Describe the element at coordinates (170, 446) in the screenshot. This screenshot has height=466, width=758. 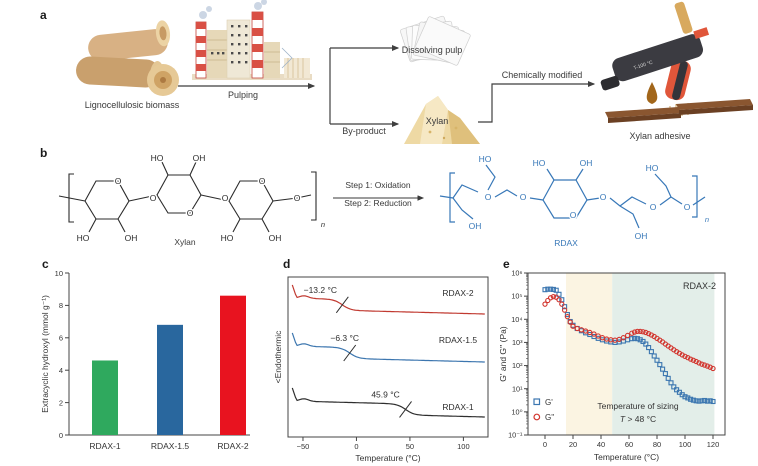
I see `x-category-label: RDAX-1.5` at that location.